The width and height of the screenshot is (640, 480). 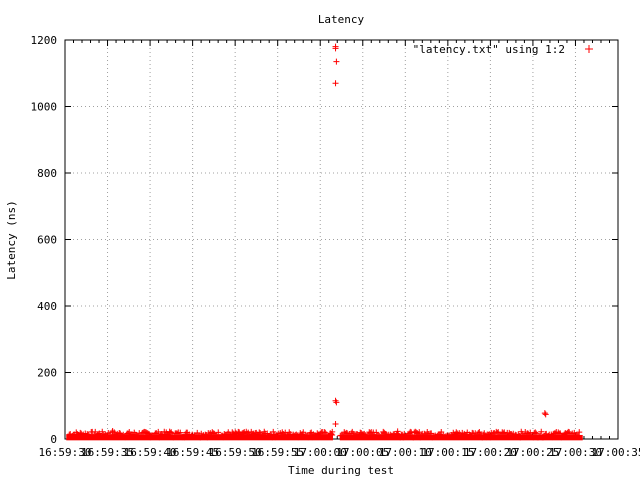 I want to click on legend-label: "latency.txt" using 1:2, so click(x=489, y=49).